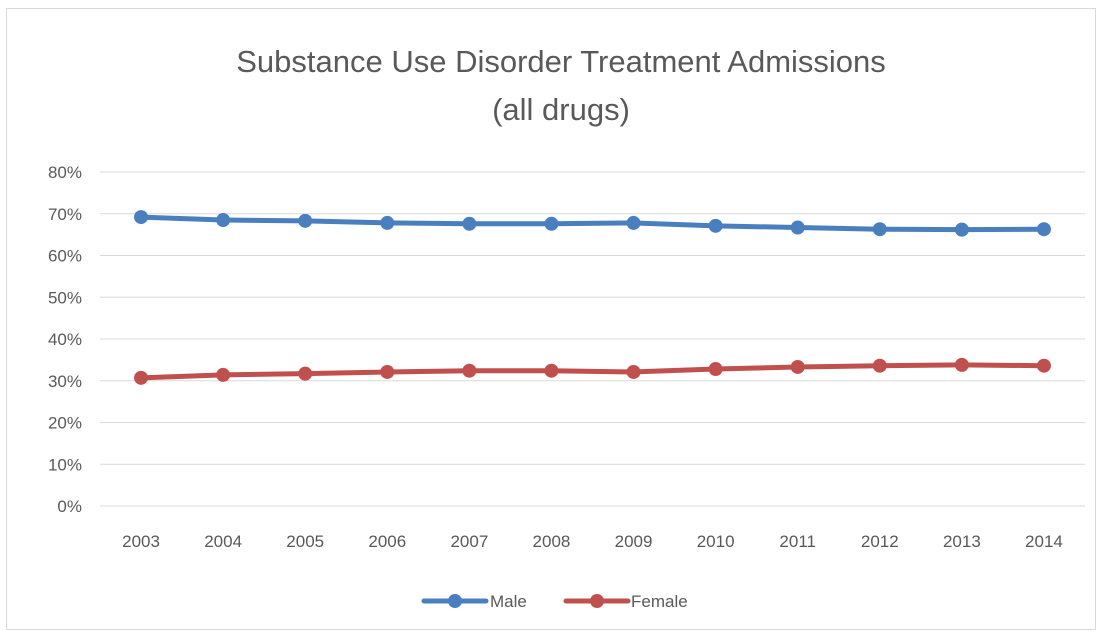 This screenshot has height=637, width=1103. I want to click on y-tick-label: 70%, so click(65, 214).